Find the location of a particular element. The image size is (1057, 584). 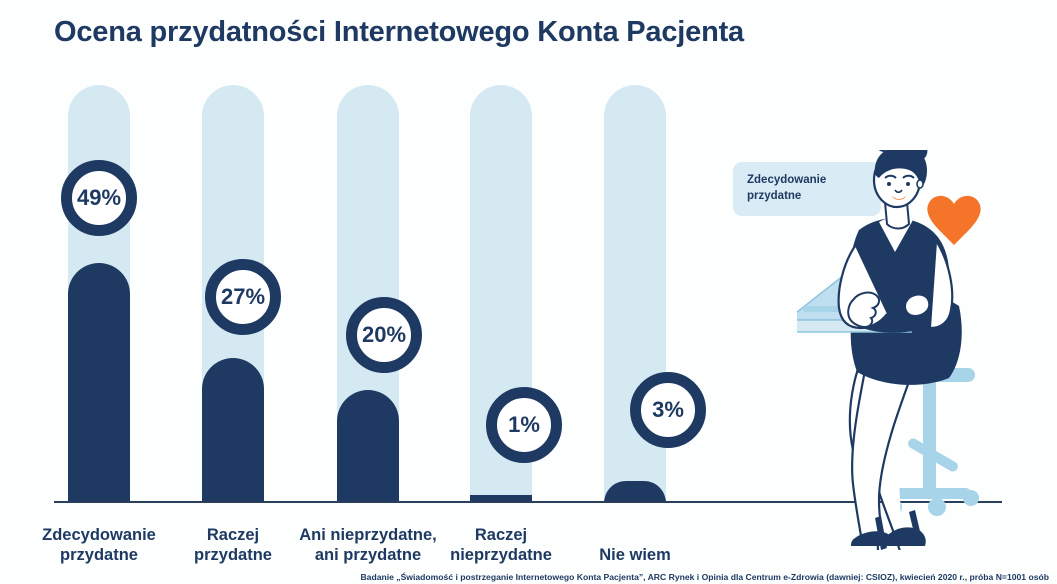

category-label-4: Raczej nieprzydatne is located at coordinates (501, 545).